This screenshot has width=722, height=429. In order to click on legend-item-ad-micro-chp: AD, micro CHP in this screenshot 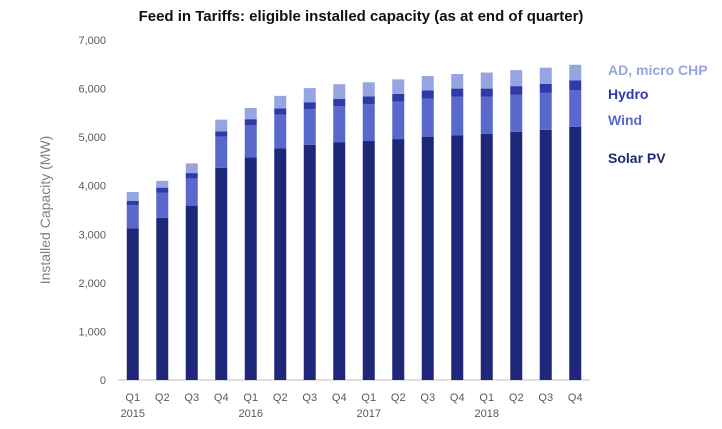, I will do `click(658, 70)`.